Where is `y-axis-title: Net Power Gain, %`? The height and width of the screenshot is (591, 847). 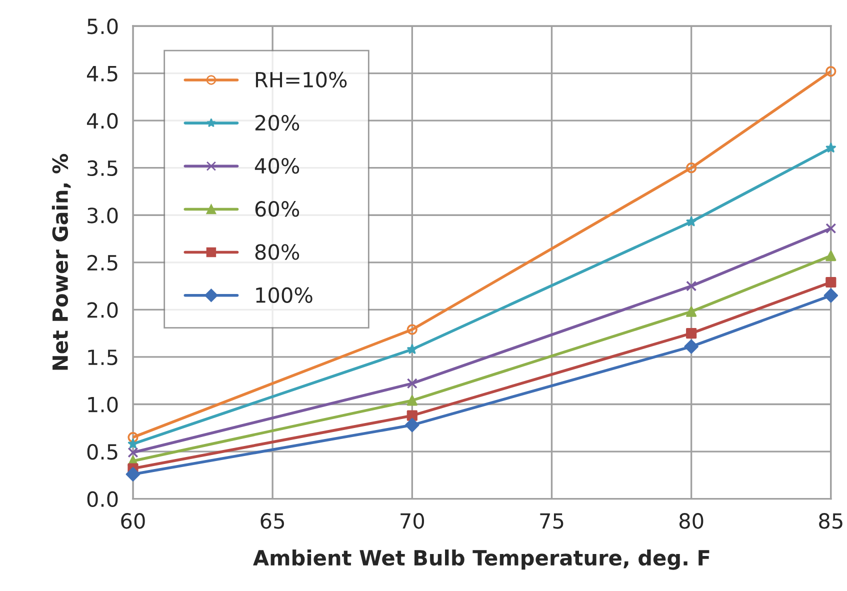 y-axis-title: Net Power Gain, % is located at coordinates (61, 262).